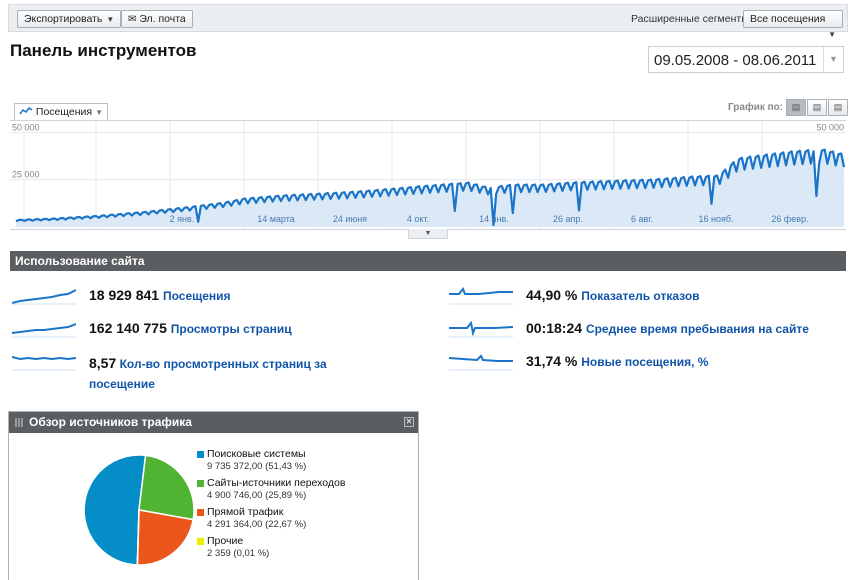 The image size is (858, 580). Describe the element at coordinates (276, 219) in the screenshot. I see `x-tick-label: 14 марта` at that location.